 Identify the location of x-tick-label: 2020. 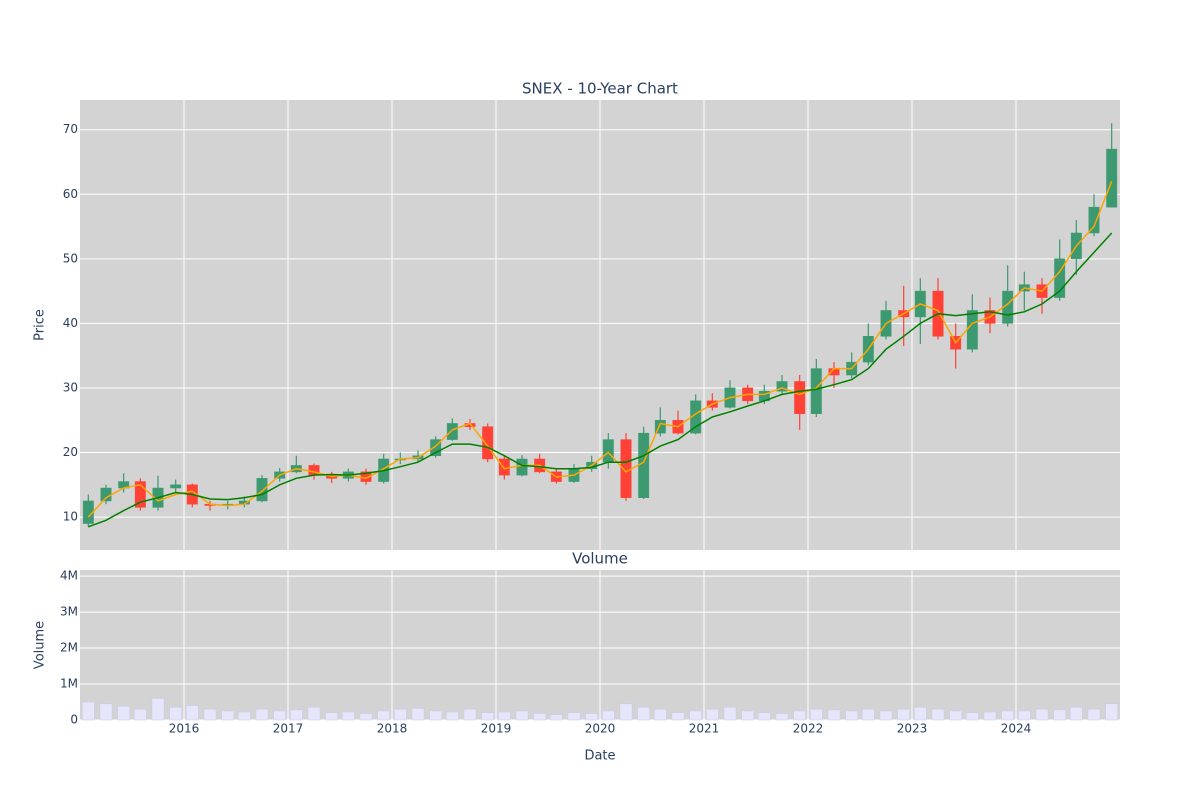
(600, 729).